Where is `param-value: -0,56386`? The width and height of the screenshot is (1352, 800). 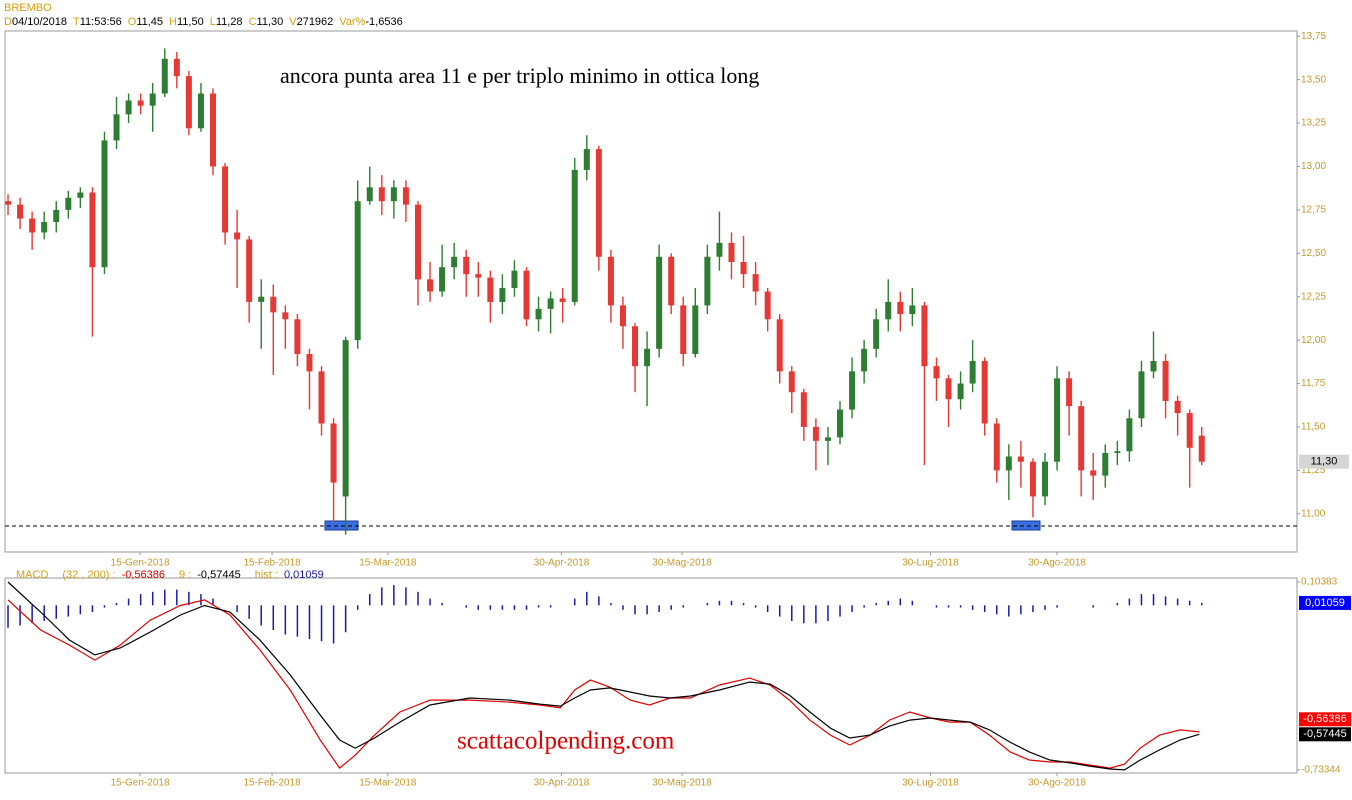
param-value: -0,56386 is located at coordinates (143, 575).